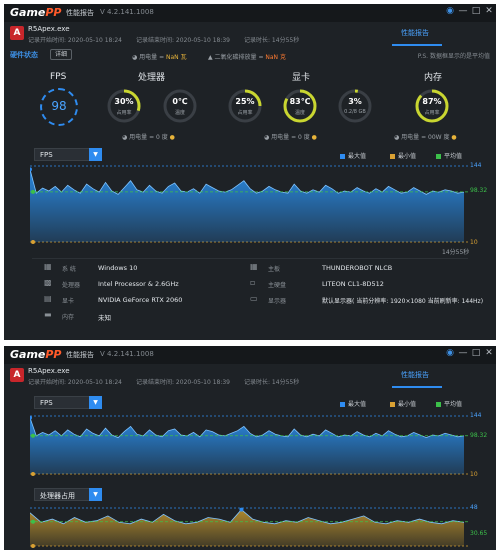 The height and width of the screenshot is (550, 500). I want to click on disk-value: LITEON CL1-8D512, so click(353, 284).